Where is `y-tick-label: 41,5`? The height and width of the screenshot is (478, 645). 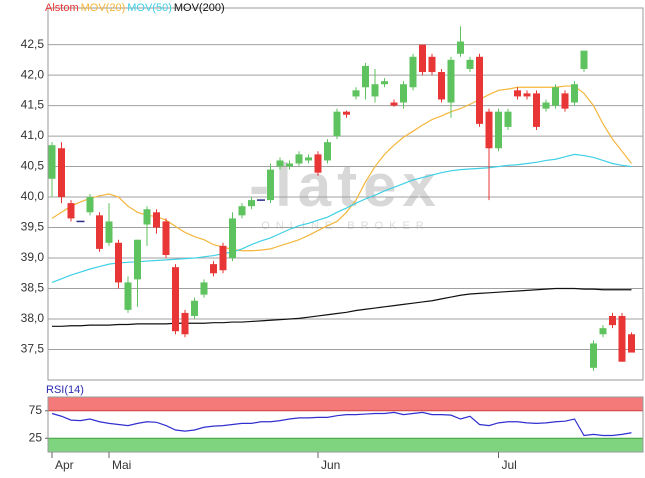
y-tick-label: 41,5 is located at coordinates (33, 105).